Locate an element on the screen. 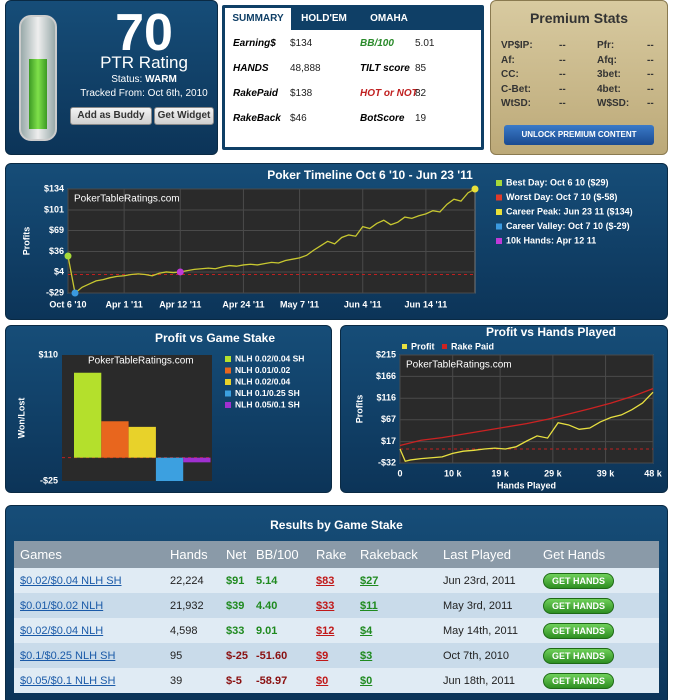 This screenshot has height=700, width=674. rake-link: $83 is located at coordinates (325, 580).